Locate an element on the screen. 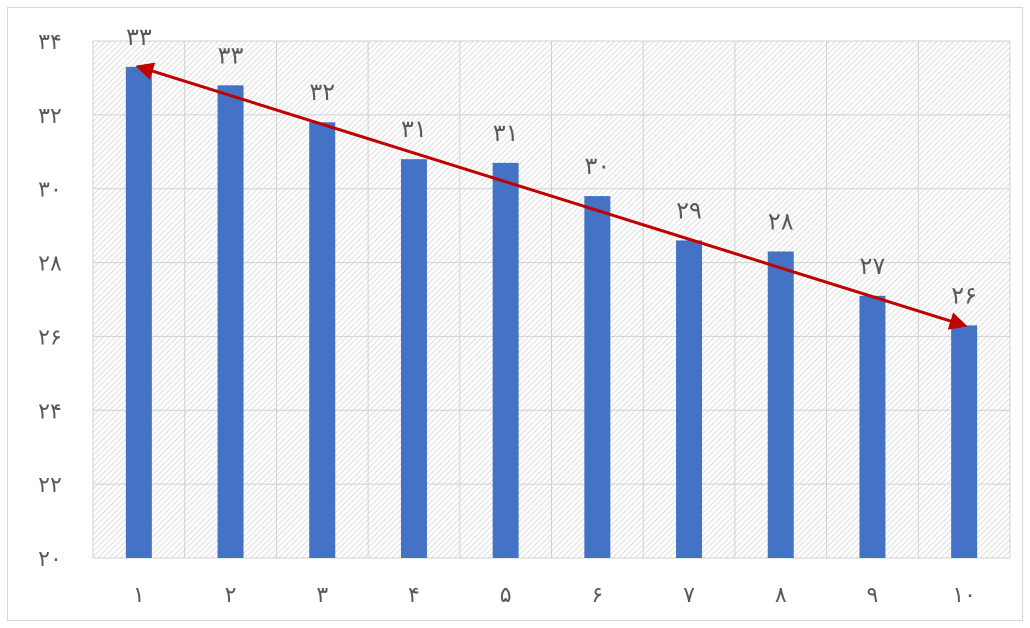 The height and width of the screenshot is (628, 1030). y-tick-label: ٢۴ is located at coordinates (50, 411).